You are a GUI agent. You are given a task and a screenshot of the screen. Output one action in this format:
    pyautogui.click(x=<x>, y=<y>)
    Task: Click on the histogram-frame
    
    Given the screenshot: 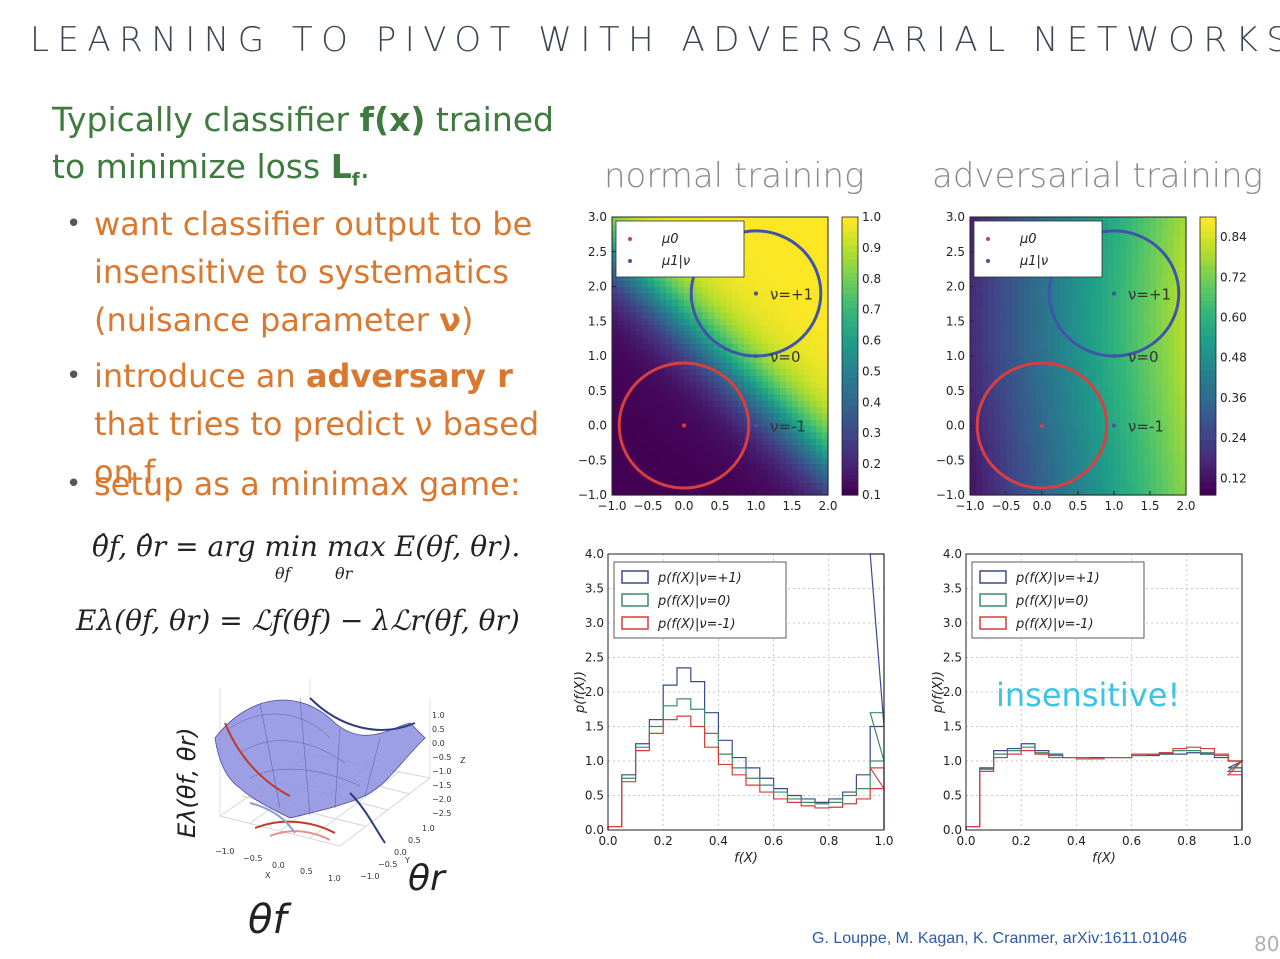 What is the action you would take?
    pyautogui.click(x=1104, y=692)
    